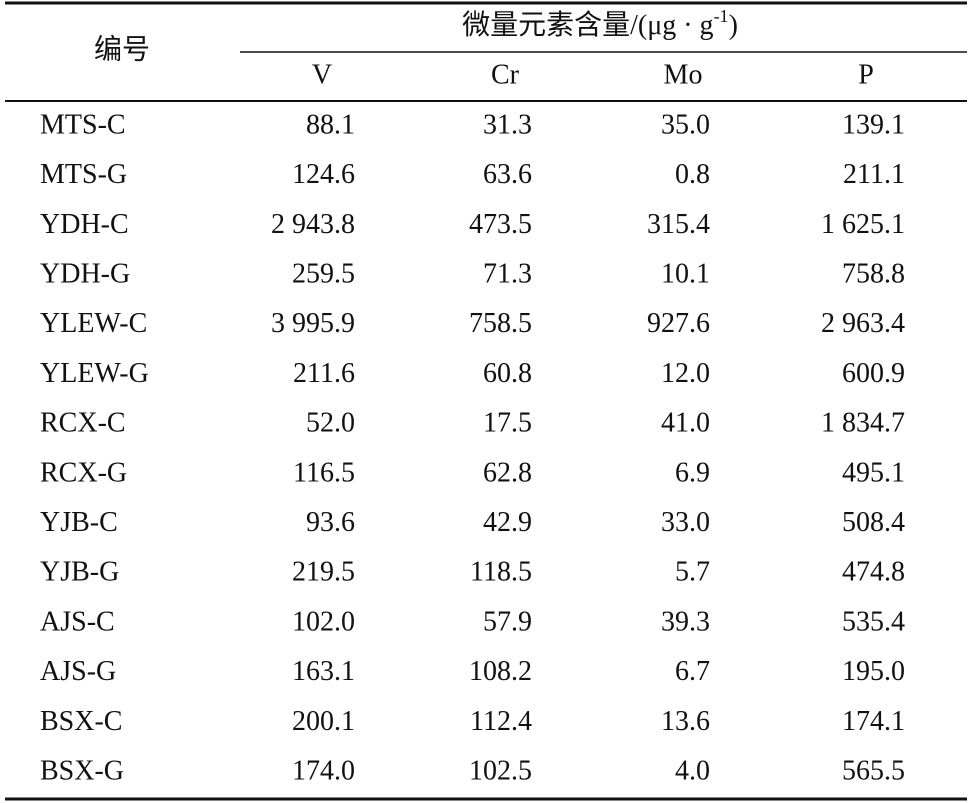  What do you see at coordinates (507, 274) in the screenshot?
I see `cell-value: 71.3` at bounding box center [507, 274].